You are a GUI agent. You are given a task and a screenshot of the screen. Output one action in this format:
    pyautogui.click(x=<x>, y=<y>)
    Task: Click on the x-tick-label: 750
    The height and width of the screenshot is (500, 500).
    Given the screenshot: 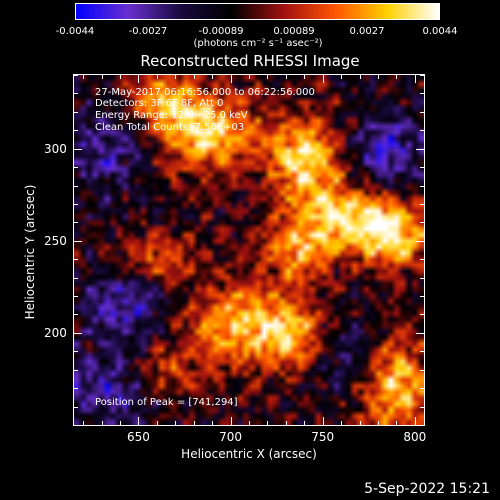 What is the action you would take?
    pyautogui.click(x=323, y=437)
    